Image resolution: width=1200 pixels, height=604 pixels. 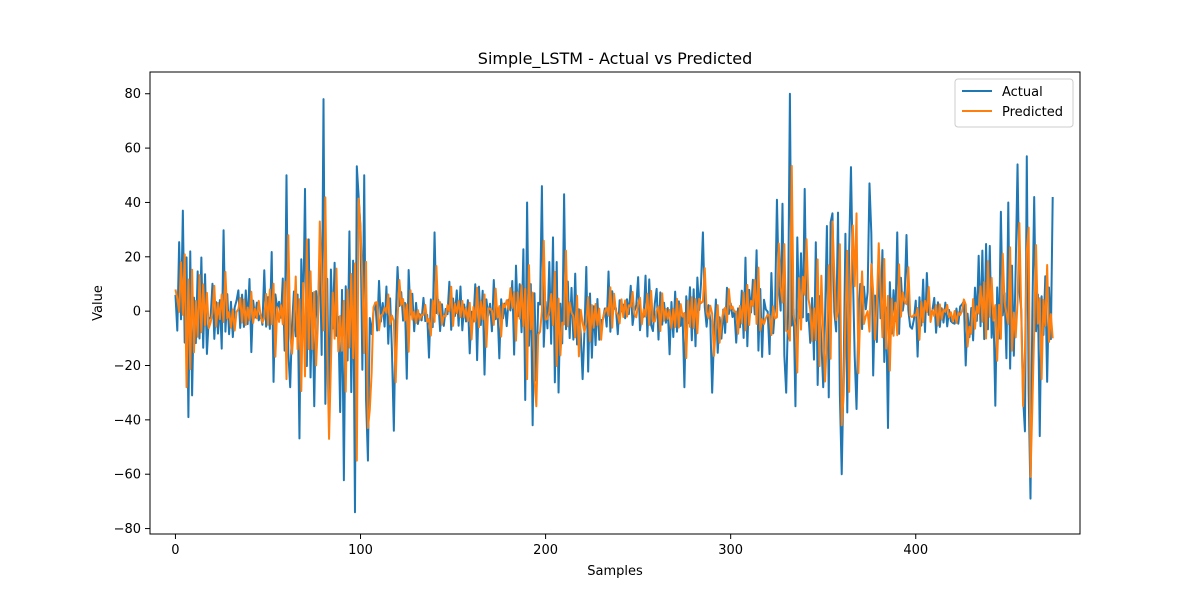 I want to click on chart-title: Simple_LSTM - Actual vs Predicted, so click(x=615, y=59).